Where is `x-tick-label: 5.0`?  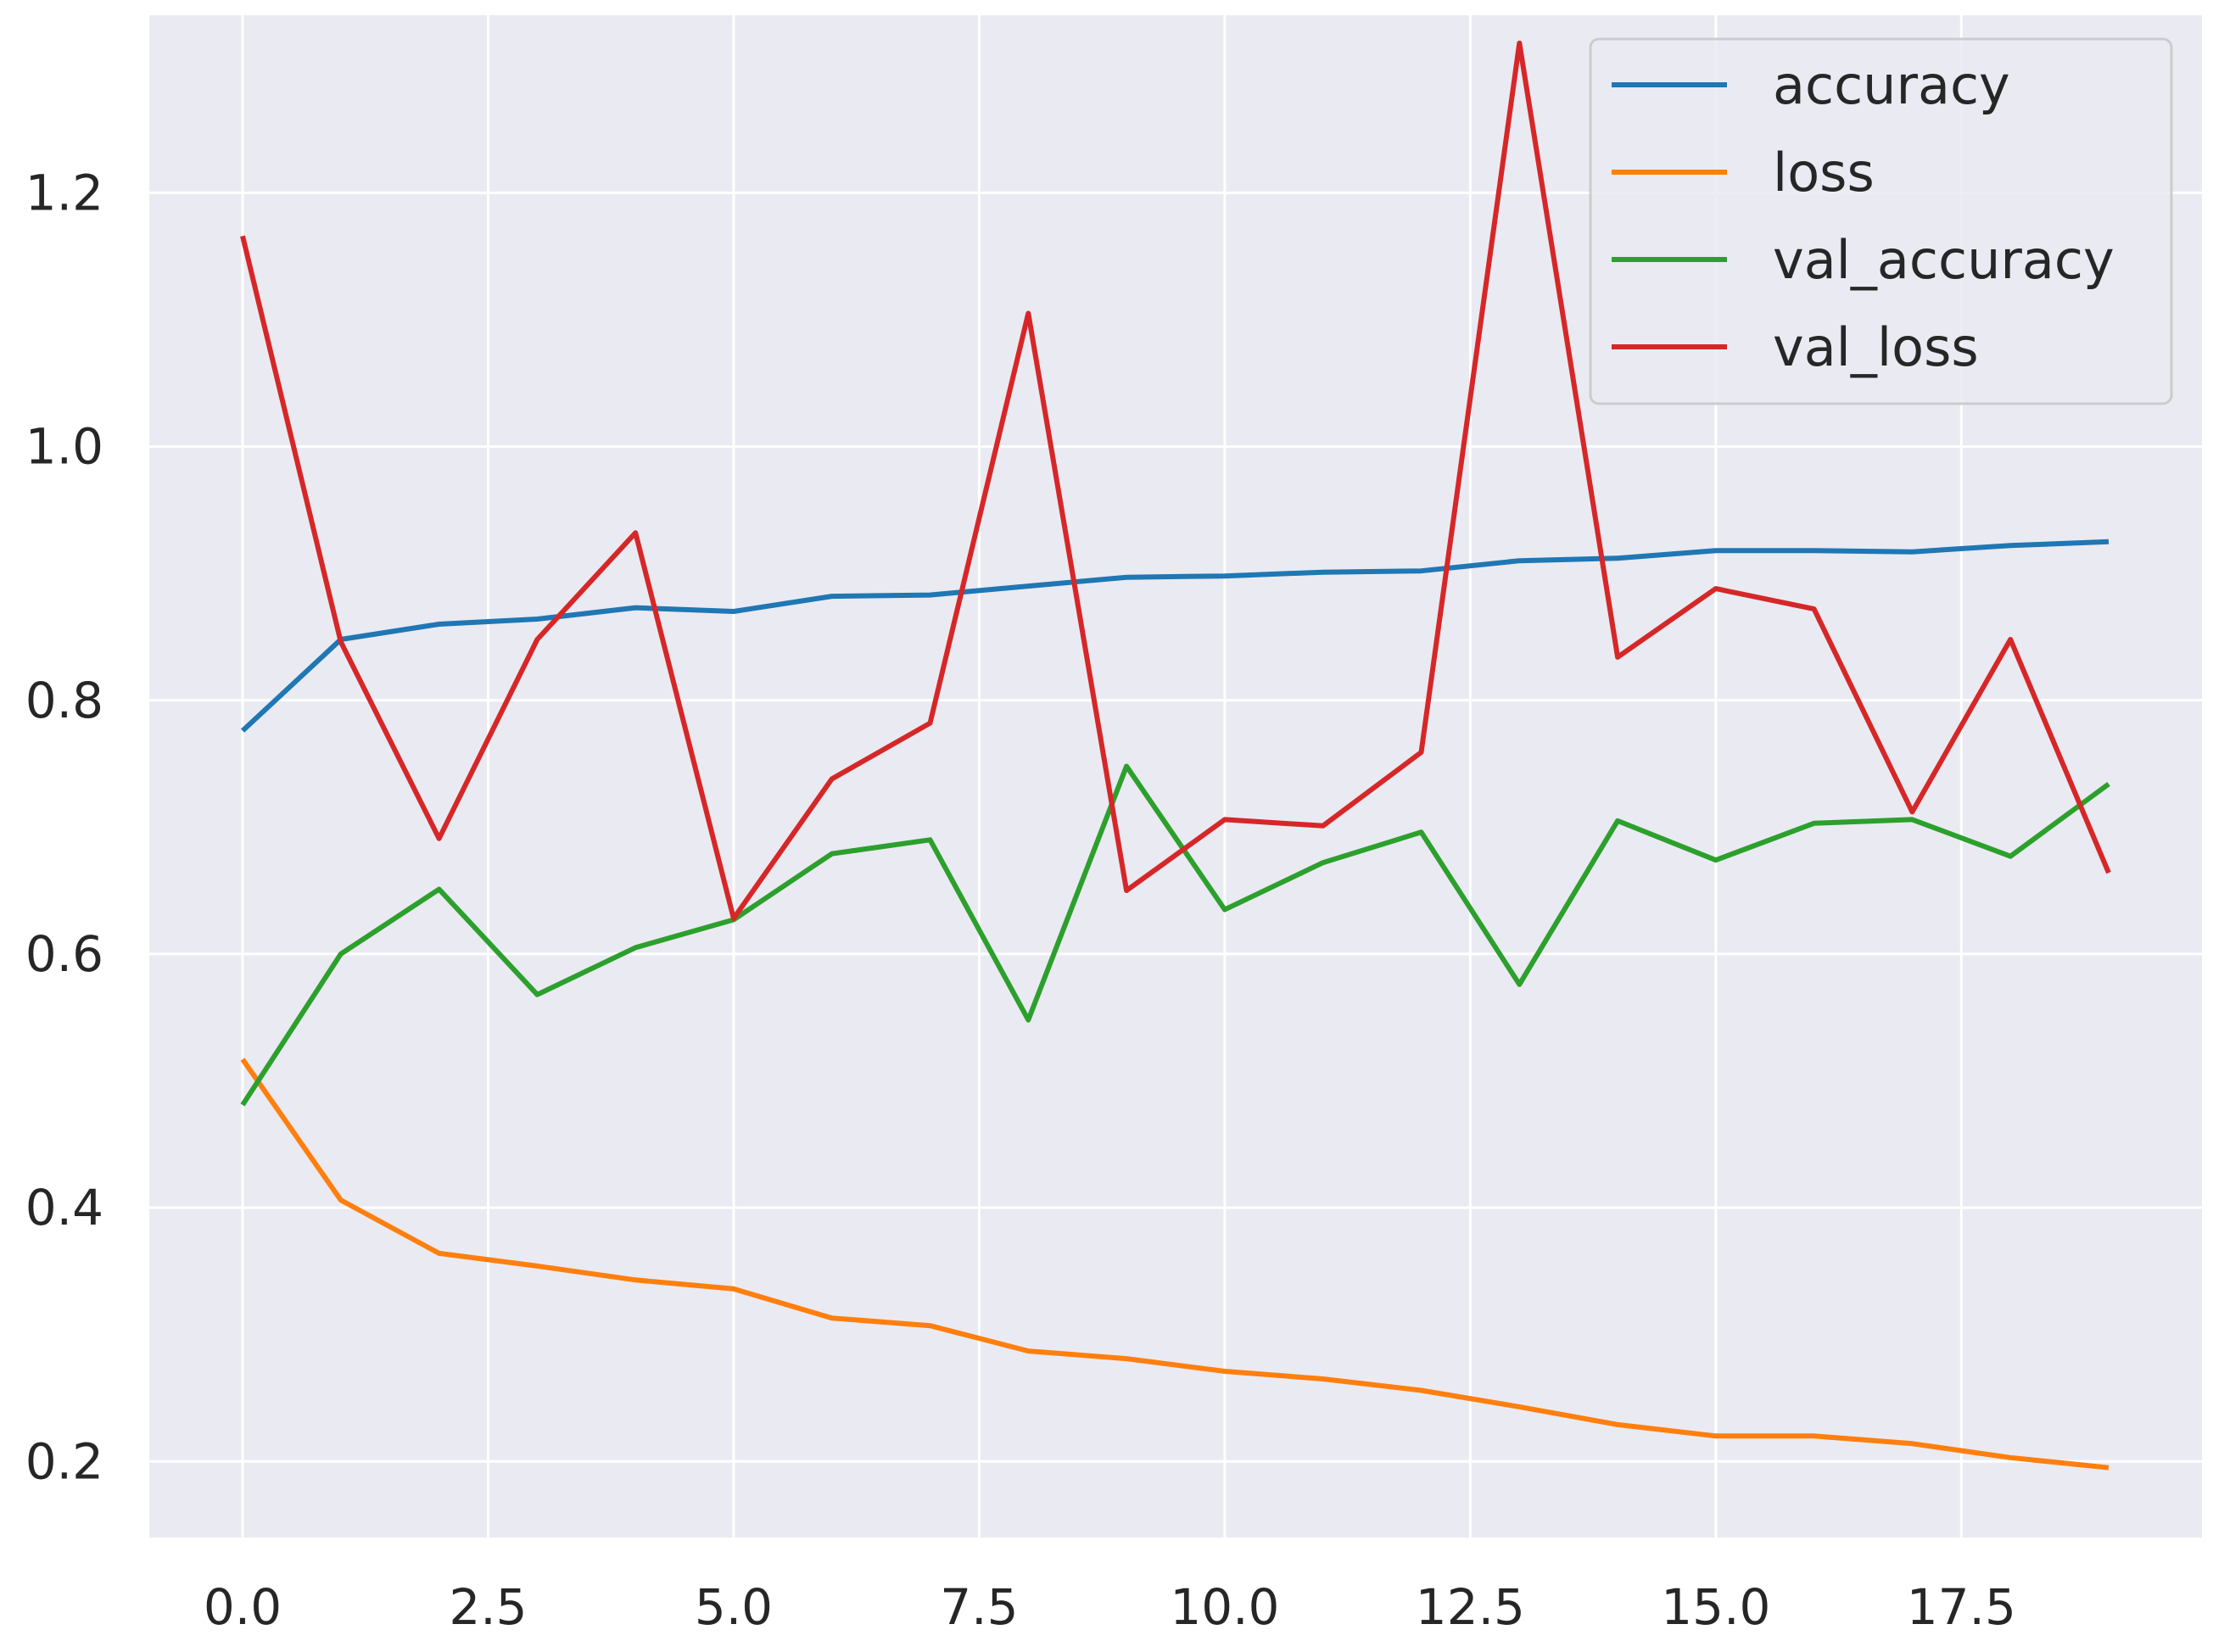 x-tick-label: 5.0 is located at coordinates (734, 1607).